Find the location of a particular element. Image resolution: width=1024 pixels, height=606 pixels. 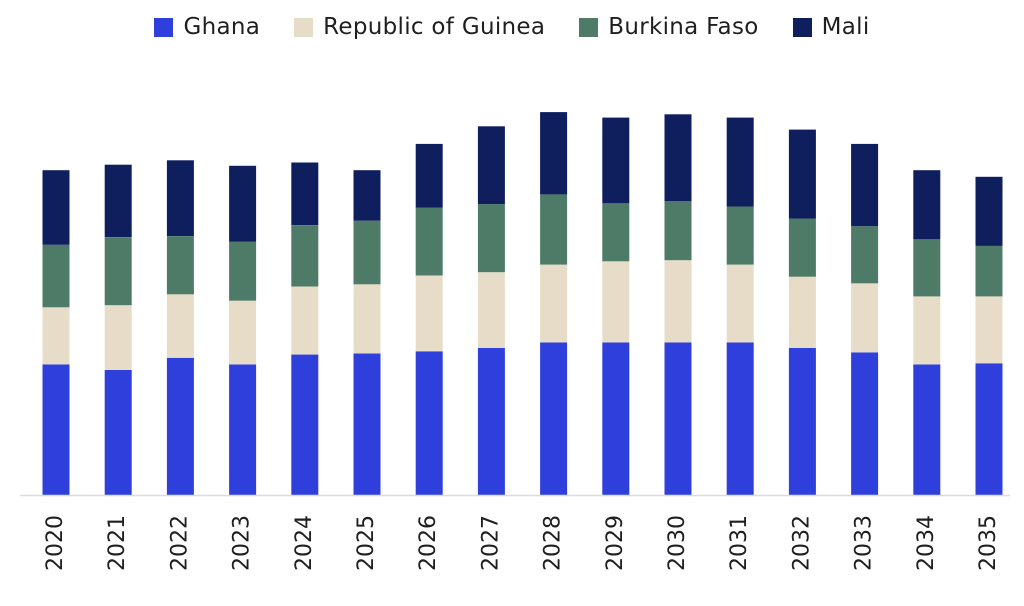

x-tick-label: 2026 is located at coordinates (428, 543).